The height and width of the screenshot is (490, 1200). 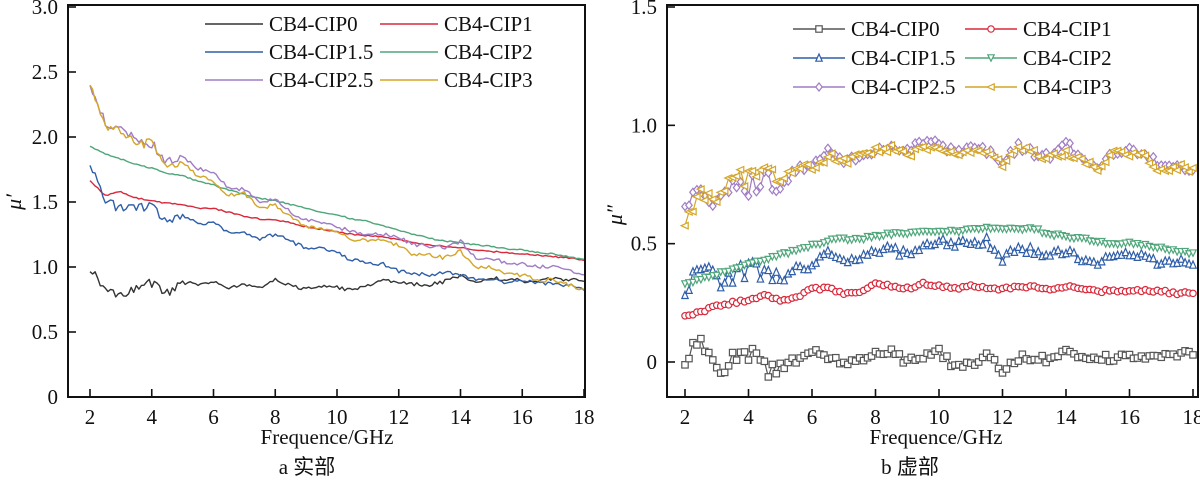 What do you see at coordinates (991, 58) in the screenshot?
I see `legend-marker` at bounding box center [991, 58].